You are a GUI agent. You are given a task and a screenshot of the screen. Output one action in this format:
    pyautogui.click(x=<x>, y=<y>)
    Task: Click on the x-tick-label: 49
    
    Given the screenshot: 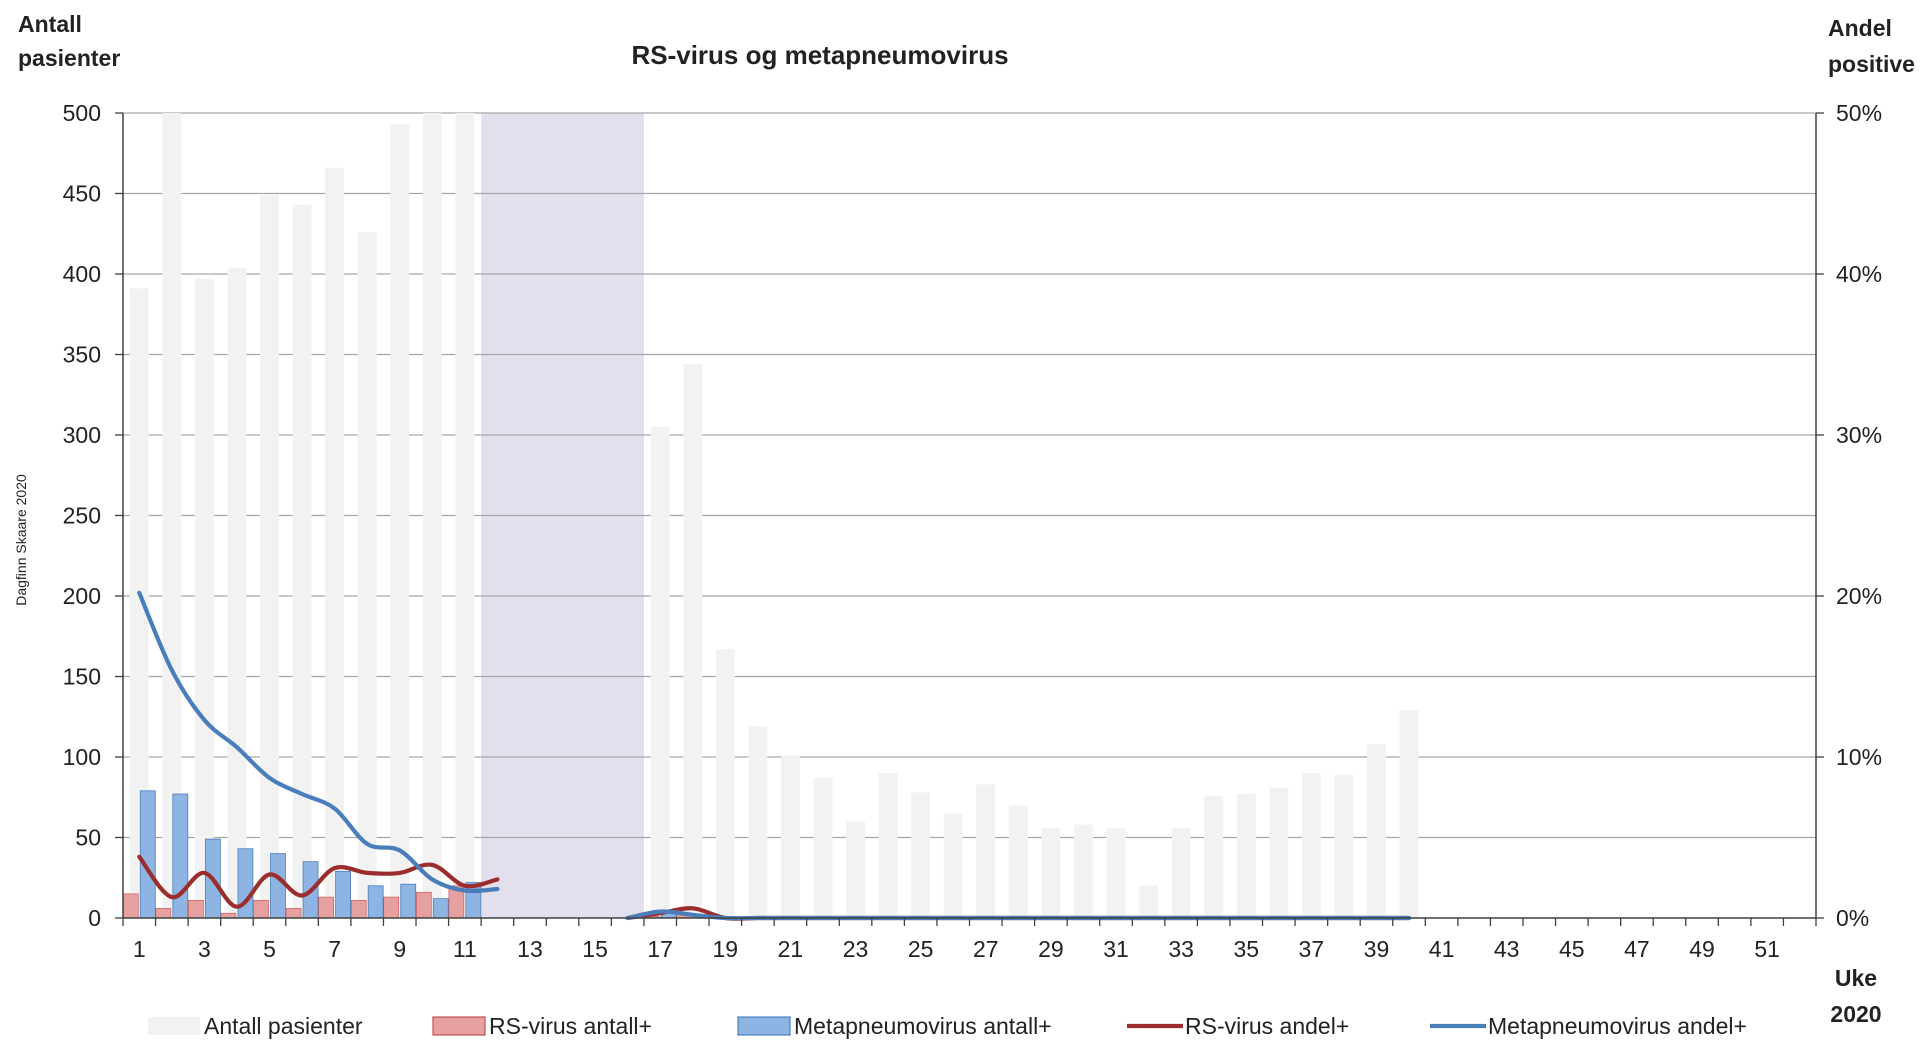 What is the action you would take?
    pyautogui.click(x=1702, y=949)
    